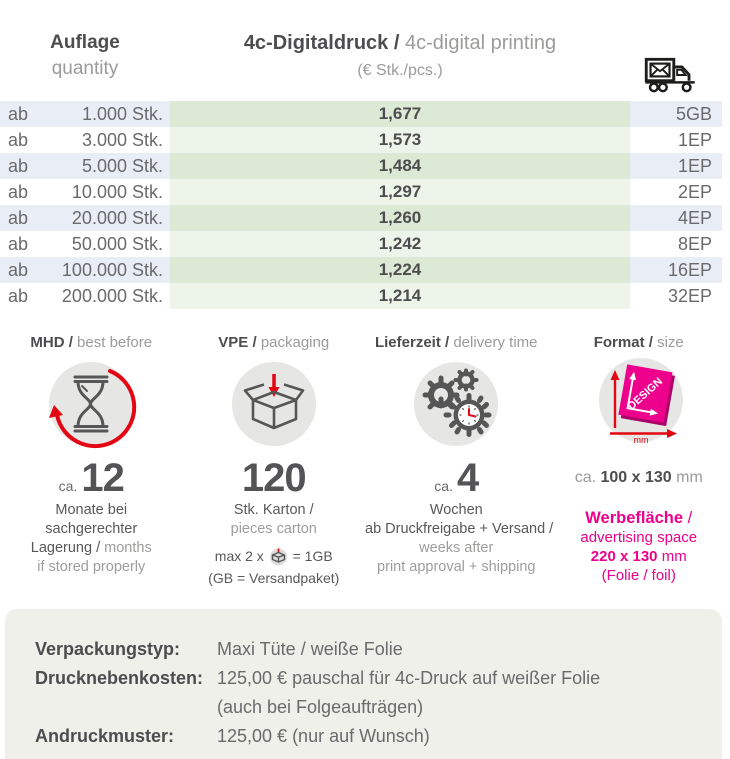 The image size is (730, 759). What do you see at coordinates (456, 406) in the screenshot?
I see `gears-clock-icon` at bounding box center [456, 406].